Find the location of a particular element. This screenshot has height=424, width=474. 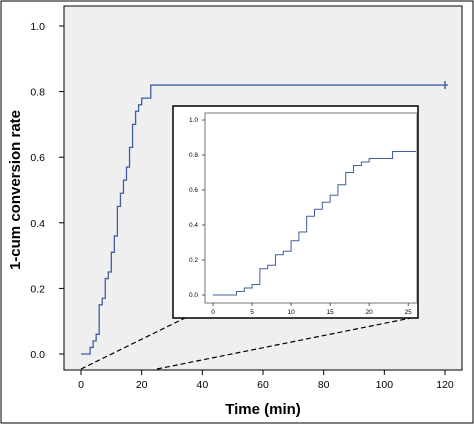

y-tick-label: 0.6 is located at coordinates (37, 158).